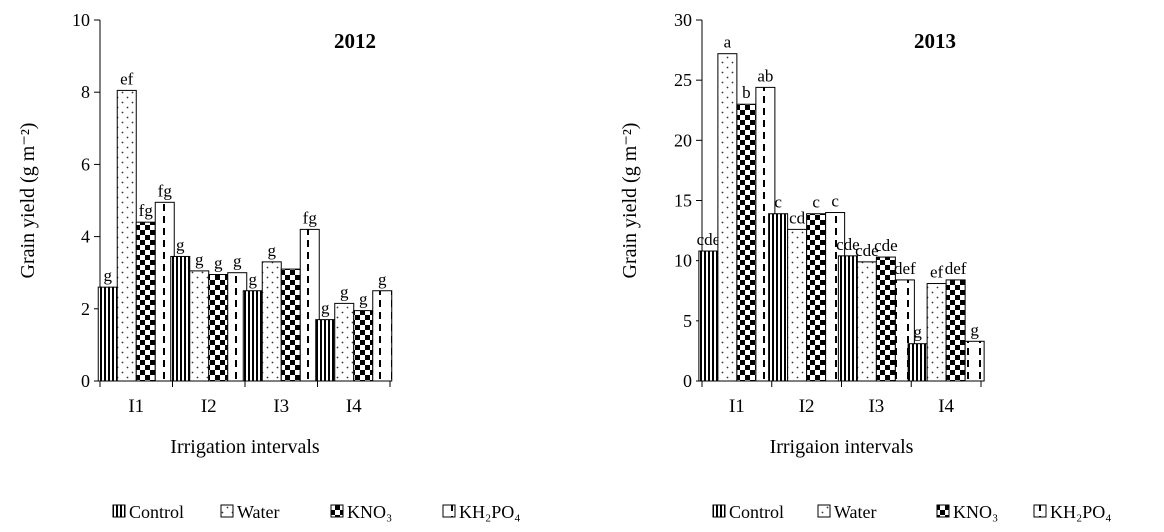 This screenshot has height=532, width=1164. I want to click on y-tick-label: 15, so click(683, 201).